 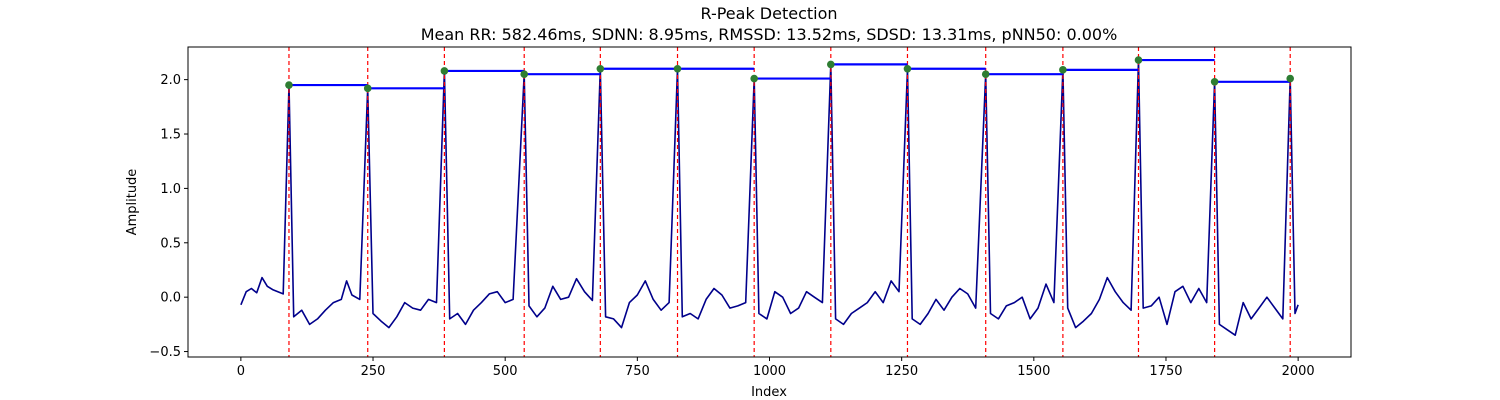 I want to click on y-axis: −0.5 0.0 0.5 1.0 1.5 2.0, so click(x=168, y=216).